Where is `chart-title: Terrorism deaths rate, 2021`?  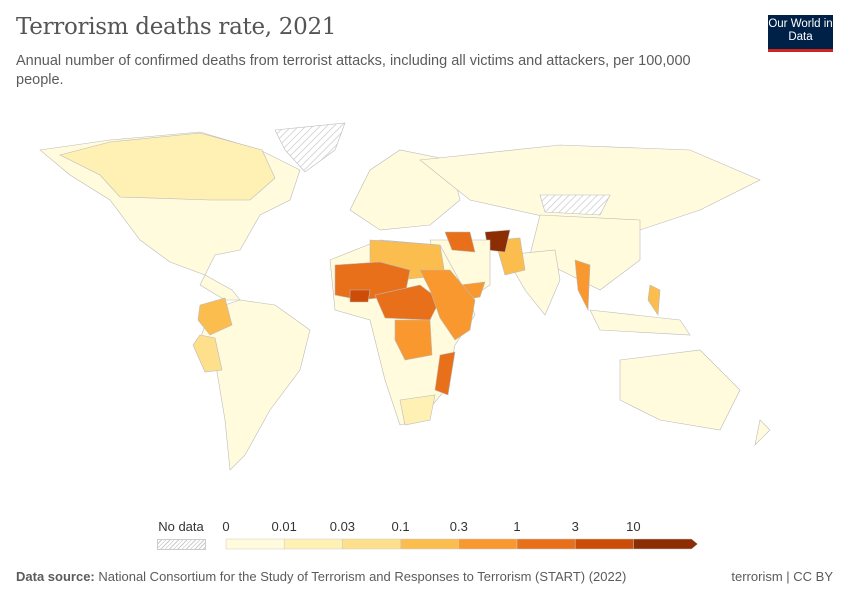
chart-title: Terrorism deaths rate, 2021 is located at coordinates (176, 27).